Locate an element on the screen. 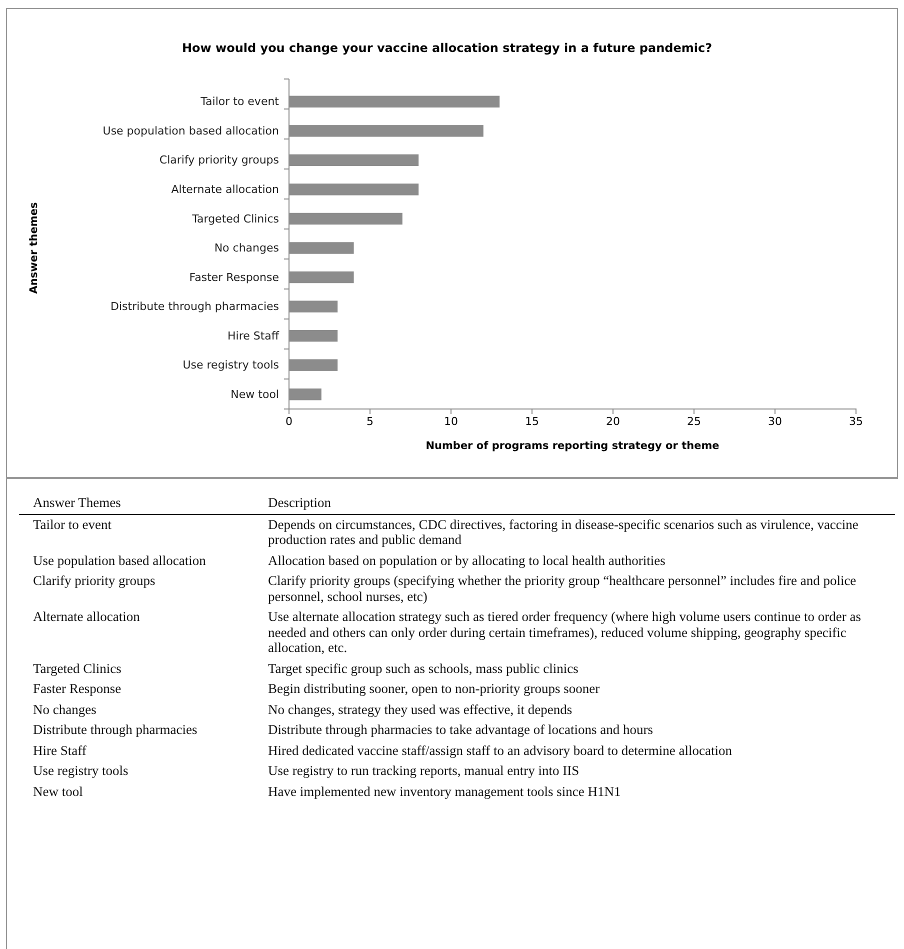 This screenshot has width=904, height=949. text: Use population based allocation is located at coordinates (119, 561).